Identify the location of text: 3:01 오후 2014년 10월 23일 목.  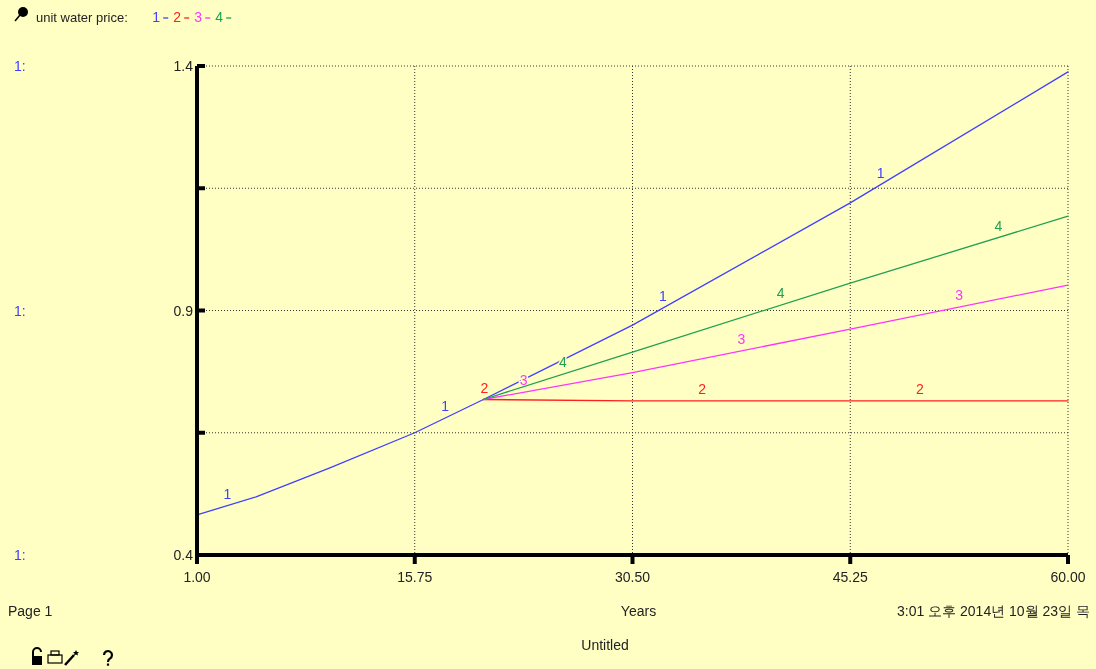
(993, 611).